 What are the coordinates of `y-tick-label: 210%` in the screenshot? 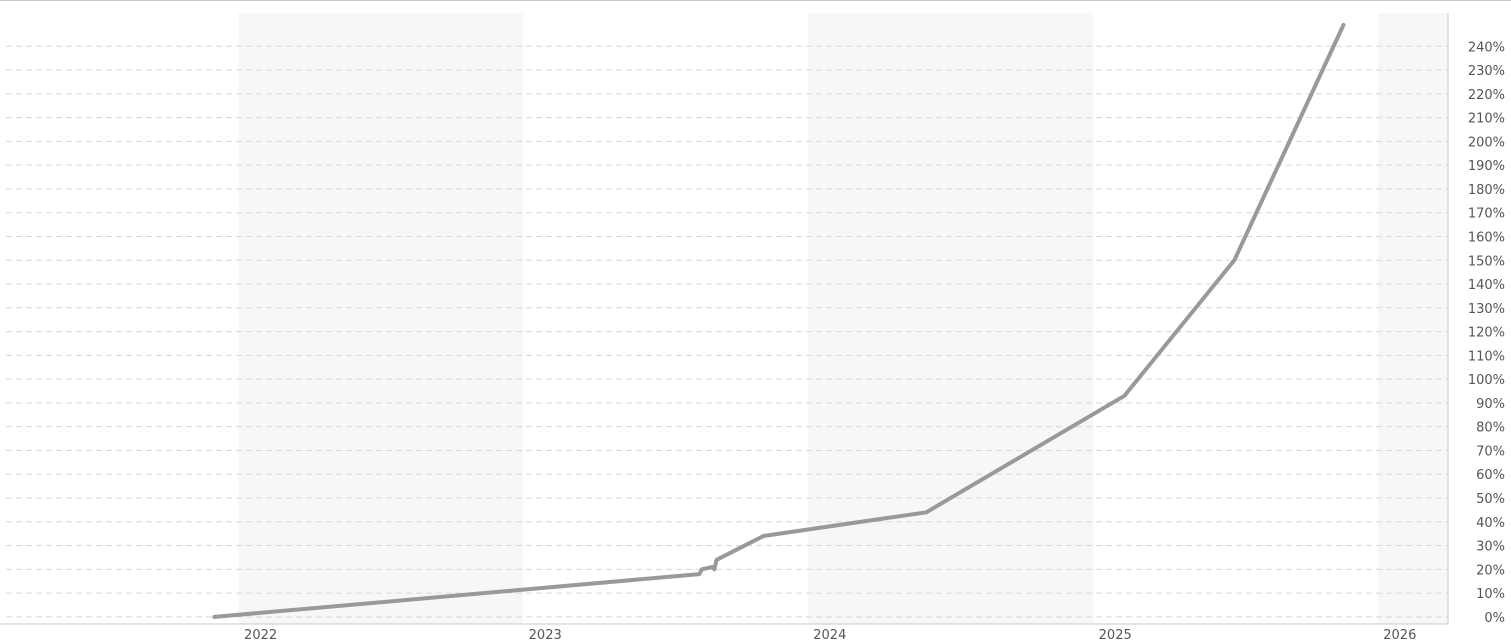 It's located at (1486, 119).